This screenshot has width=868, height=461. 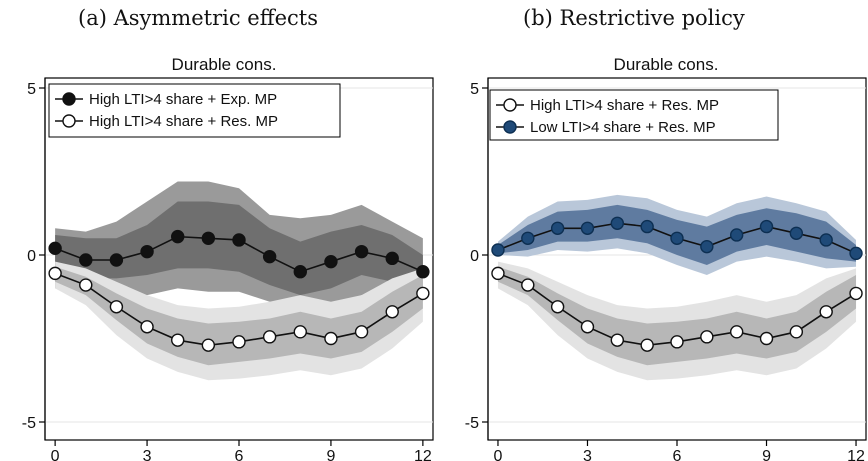 I want to click on x-tick-label-0-12: 12, so click(x=423, y=454).